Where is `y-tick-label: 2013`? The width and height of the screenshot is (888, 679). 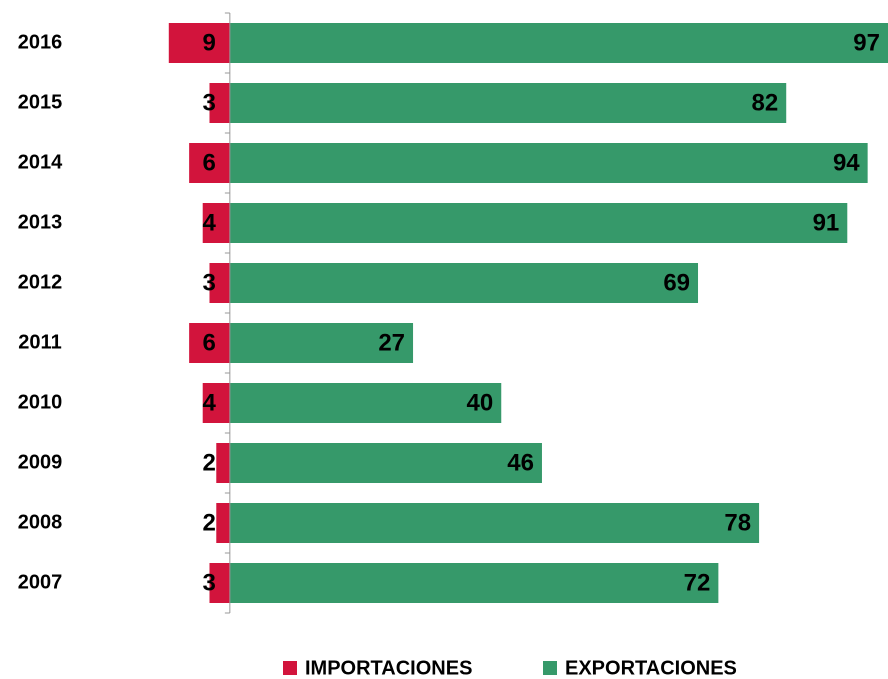 y-tick-label: 2013 is located at coordinates (40, 222).